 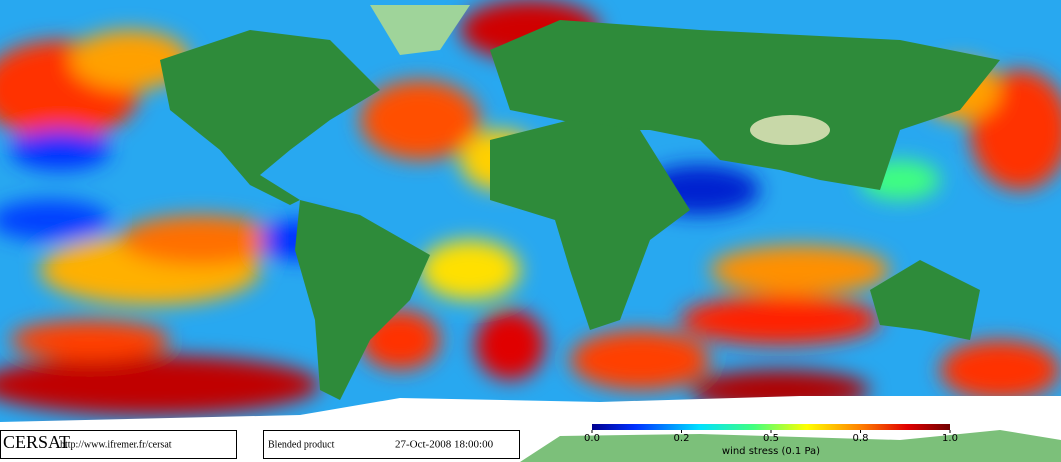 I want to click on colorbar-tick-label: 0.0, so click(x=592, y=438).